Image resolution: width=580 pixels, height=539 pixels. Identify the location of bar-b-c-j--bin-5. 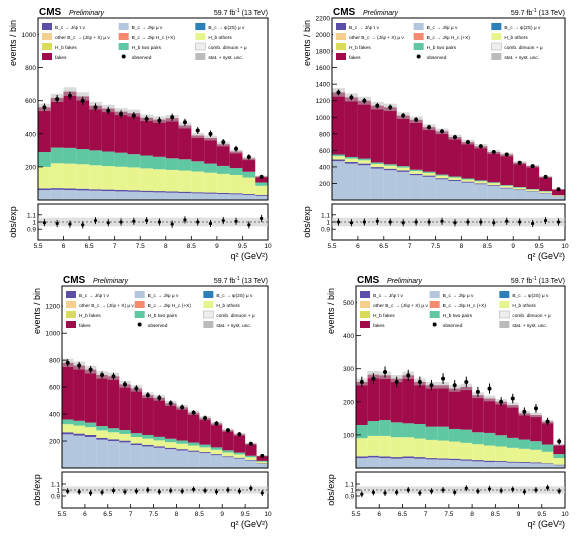
(403, 185).